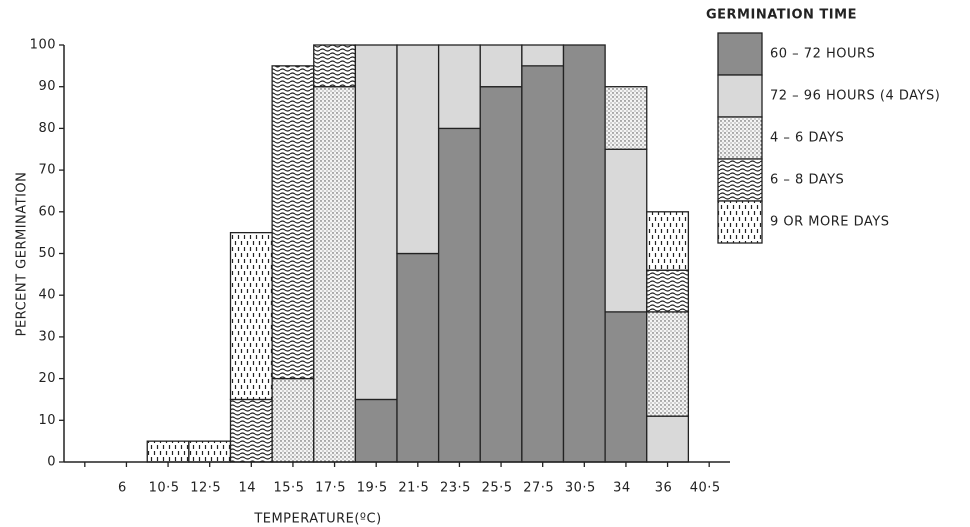 The width and height of the screenshot is (970, 527). What do you see at coordinates (807, 180) in the screenshot?
I see `legend-label: 6 – 8 DAYS` at bounding box center [807, 180].